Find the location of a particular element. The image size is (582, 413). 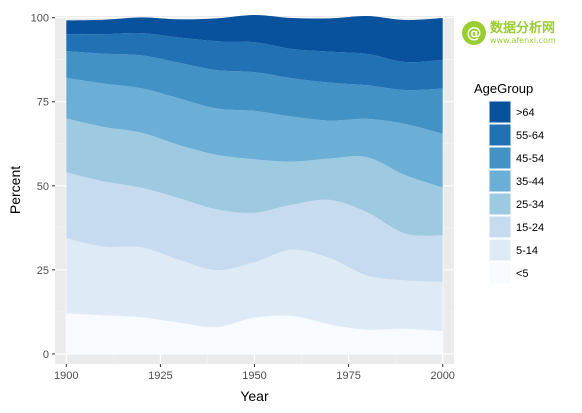

x-tick-label: 1900 is located at coordinates (66, 376).